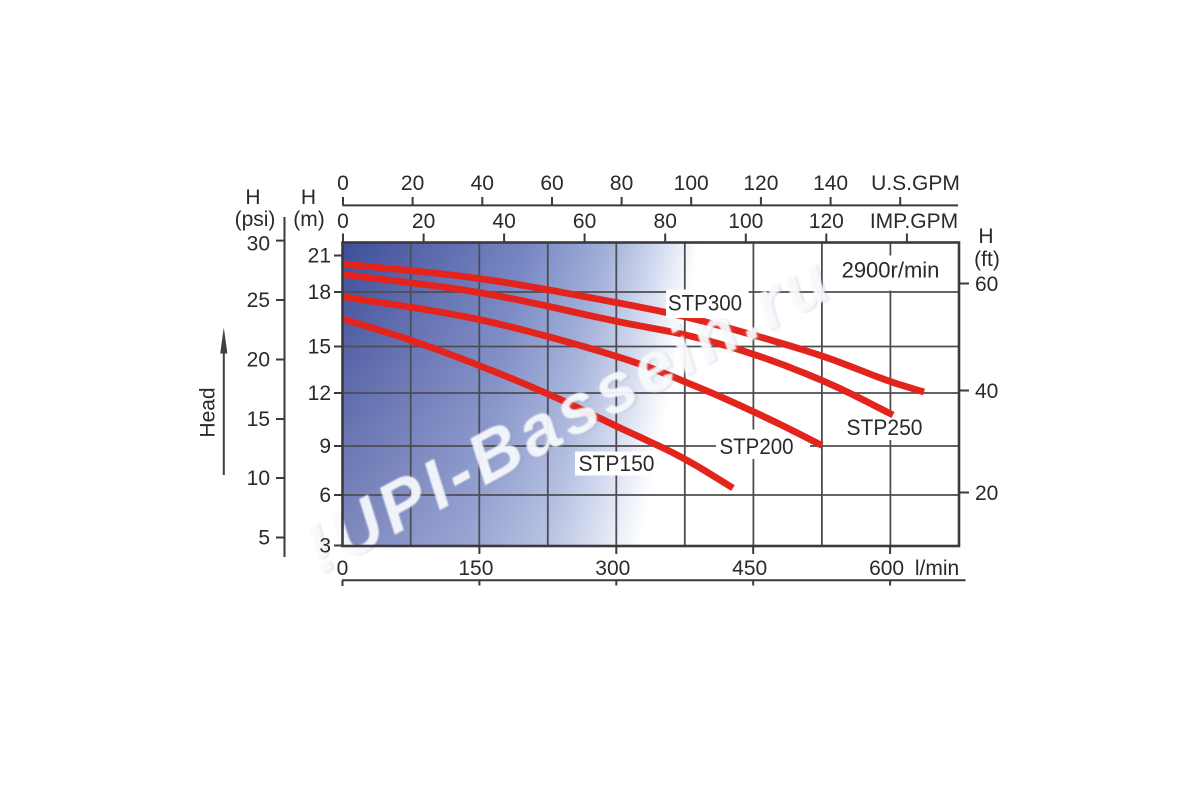 The image size is (1200, 805). What do you see at coordinates (258, 478) in the screenshot?
I see `svg-text: 10` at bounding box center [258, 478].